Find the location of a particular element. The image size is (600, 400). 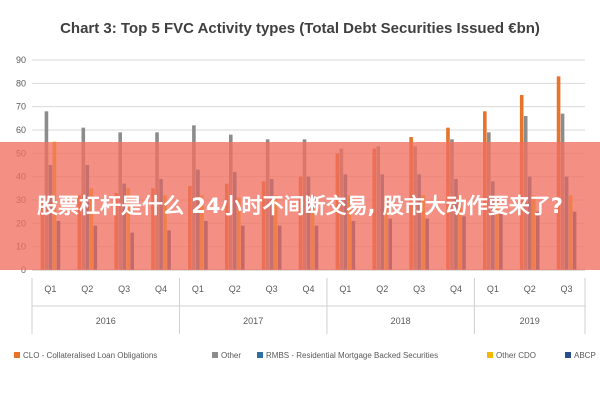

year-label: 2016 is located at coordinates (106, 321).